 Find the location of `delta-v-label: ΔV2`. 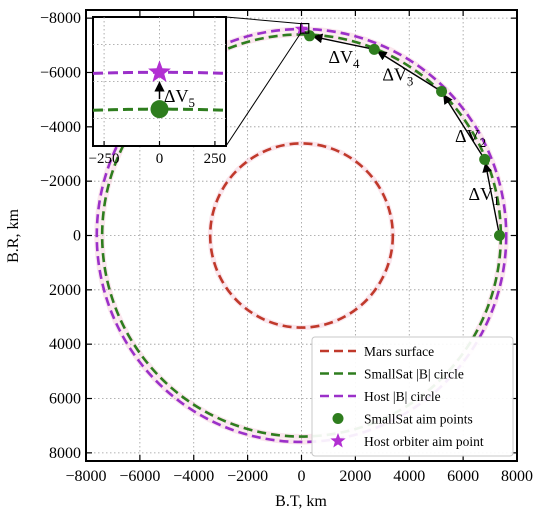

delta-v-label: ΔV2 is located at coordinates (470, 138).